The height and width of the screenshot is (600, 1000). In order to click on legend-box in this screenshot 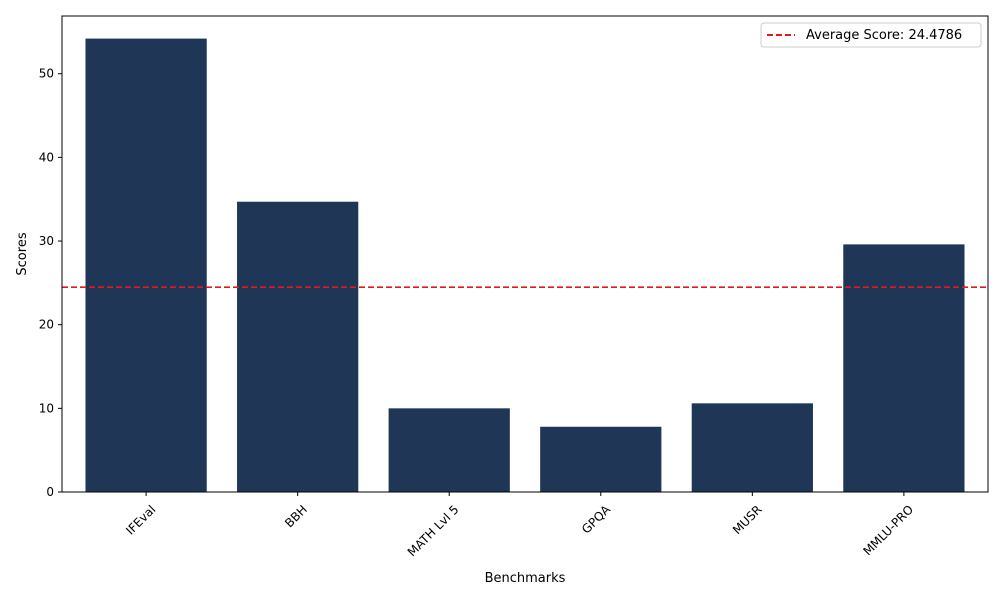, I will do `click(871, 35)`.